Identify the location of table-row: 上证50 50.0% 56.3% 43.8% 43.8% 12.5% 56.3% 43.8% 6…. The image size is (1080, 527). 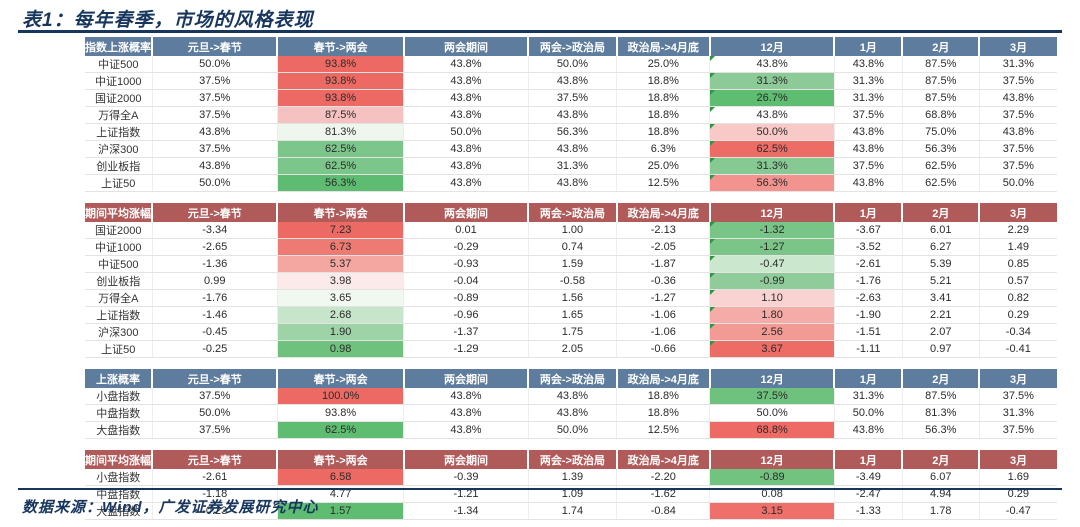
(571, 183).